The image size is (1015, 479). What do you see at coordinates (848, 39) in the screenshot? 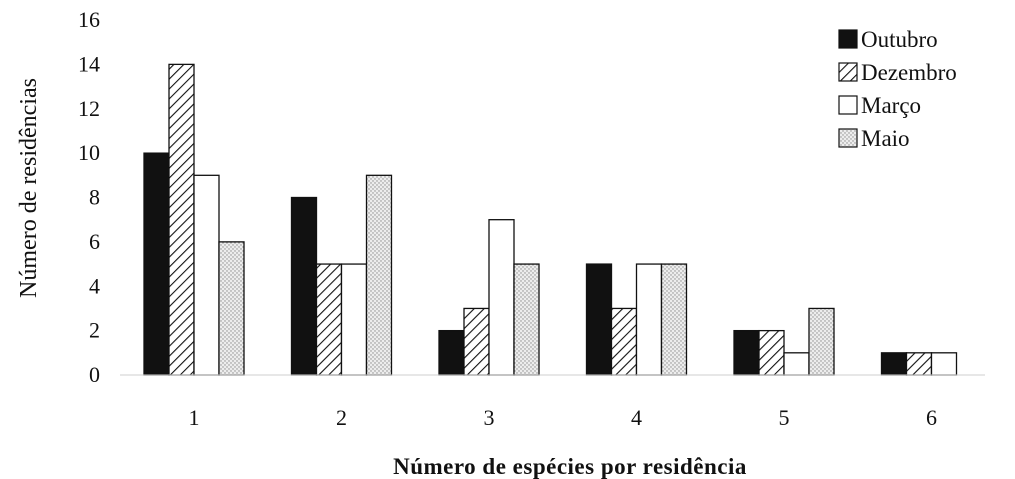
I see `legend-swatch-outubro` at bounding box center [848, 39].